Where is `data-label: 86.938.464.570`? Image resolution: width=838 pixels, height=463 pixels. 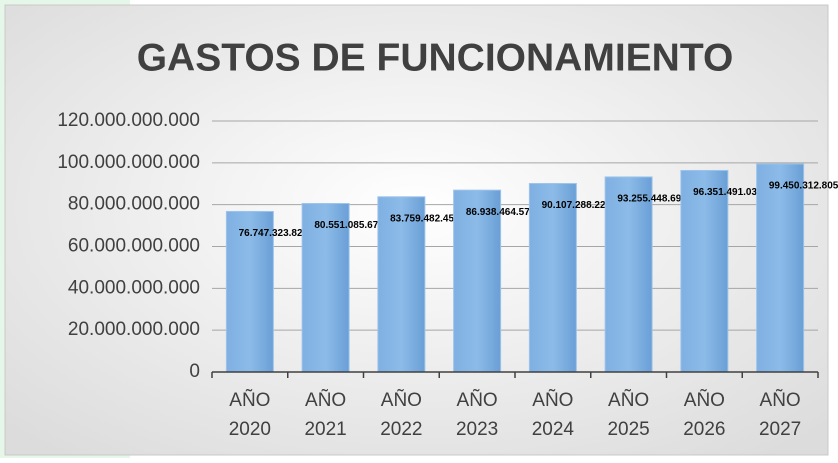 data-label: 86.938.464.570 is located at coordinates (501, 212).